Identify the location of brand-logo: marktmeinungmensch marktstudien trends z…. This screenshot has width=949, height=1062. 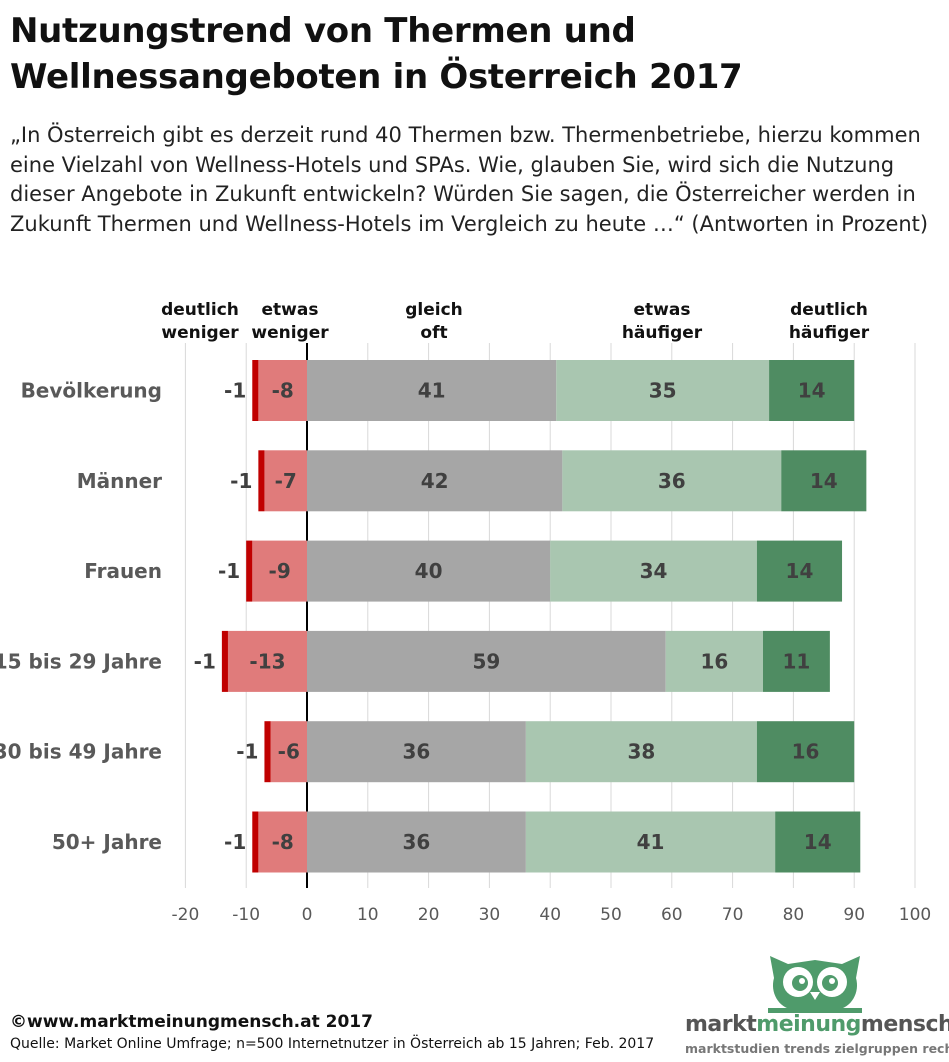
(817, 1006).